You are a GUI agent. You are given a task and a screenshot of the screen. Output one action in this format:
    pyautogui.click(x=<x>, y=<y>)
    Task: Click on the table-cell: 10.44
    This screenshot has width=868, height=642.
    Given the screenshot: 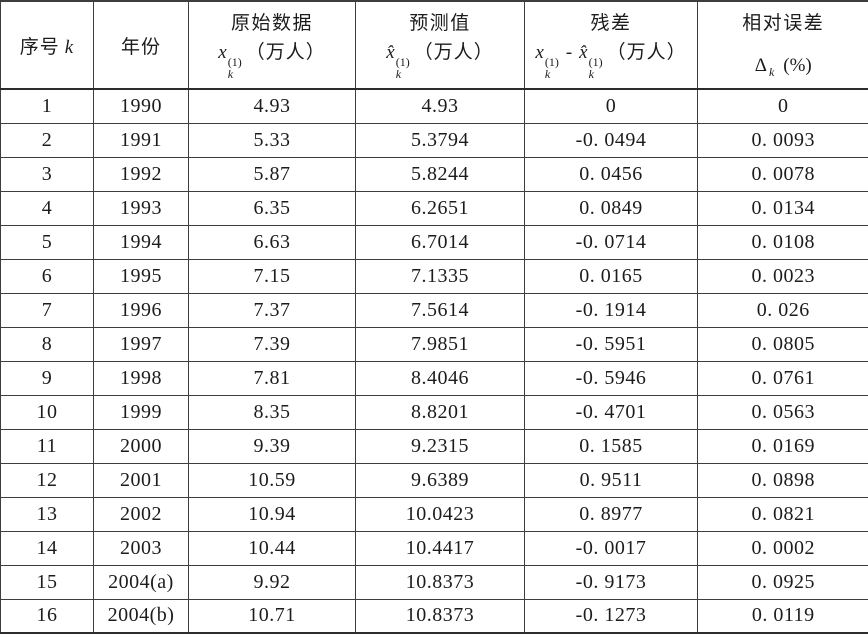 What is the action you would take?
    pyautogui.click(x=272, y=548)
    